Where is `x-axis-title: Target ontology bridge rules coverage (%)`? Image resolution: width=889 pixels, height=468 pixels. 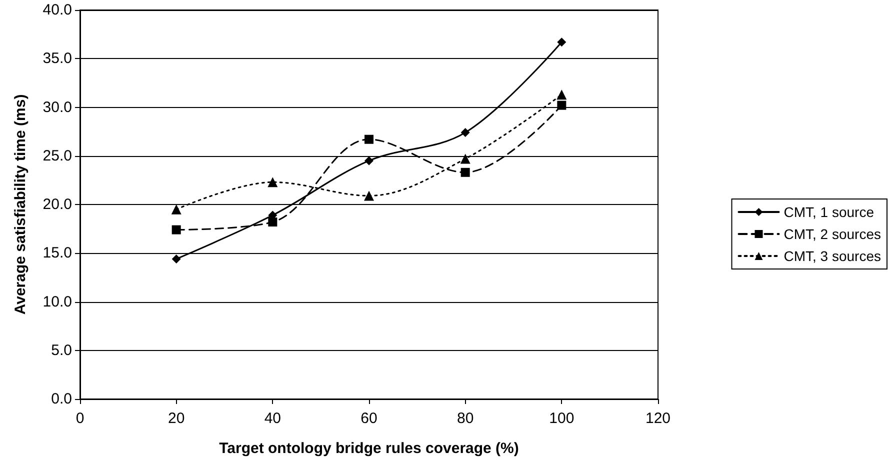 x-axis-title: Target ontology bridge rules coverage (%) is located at coordinates (369, 448).